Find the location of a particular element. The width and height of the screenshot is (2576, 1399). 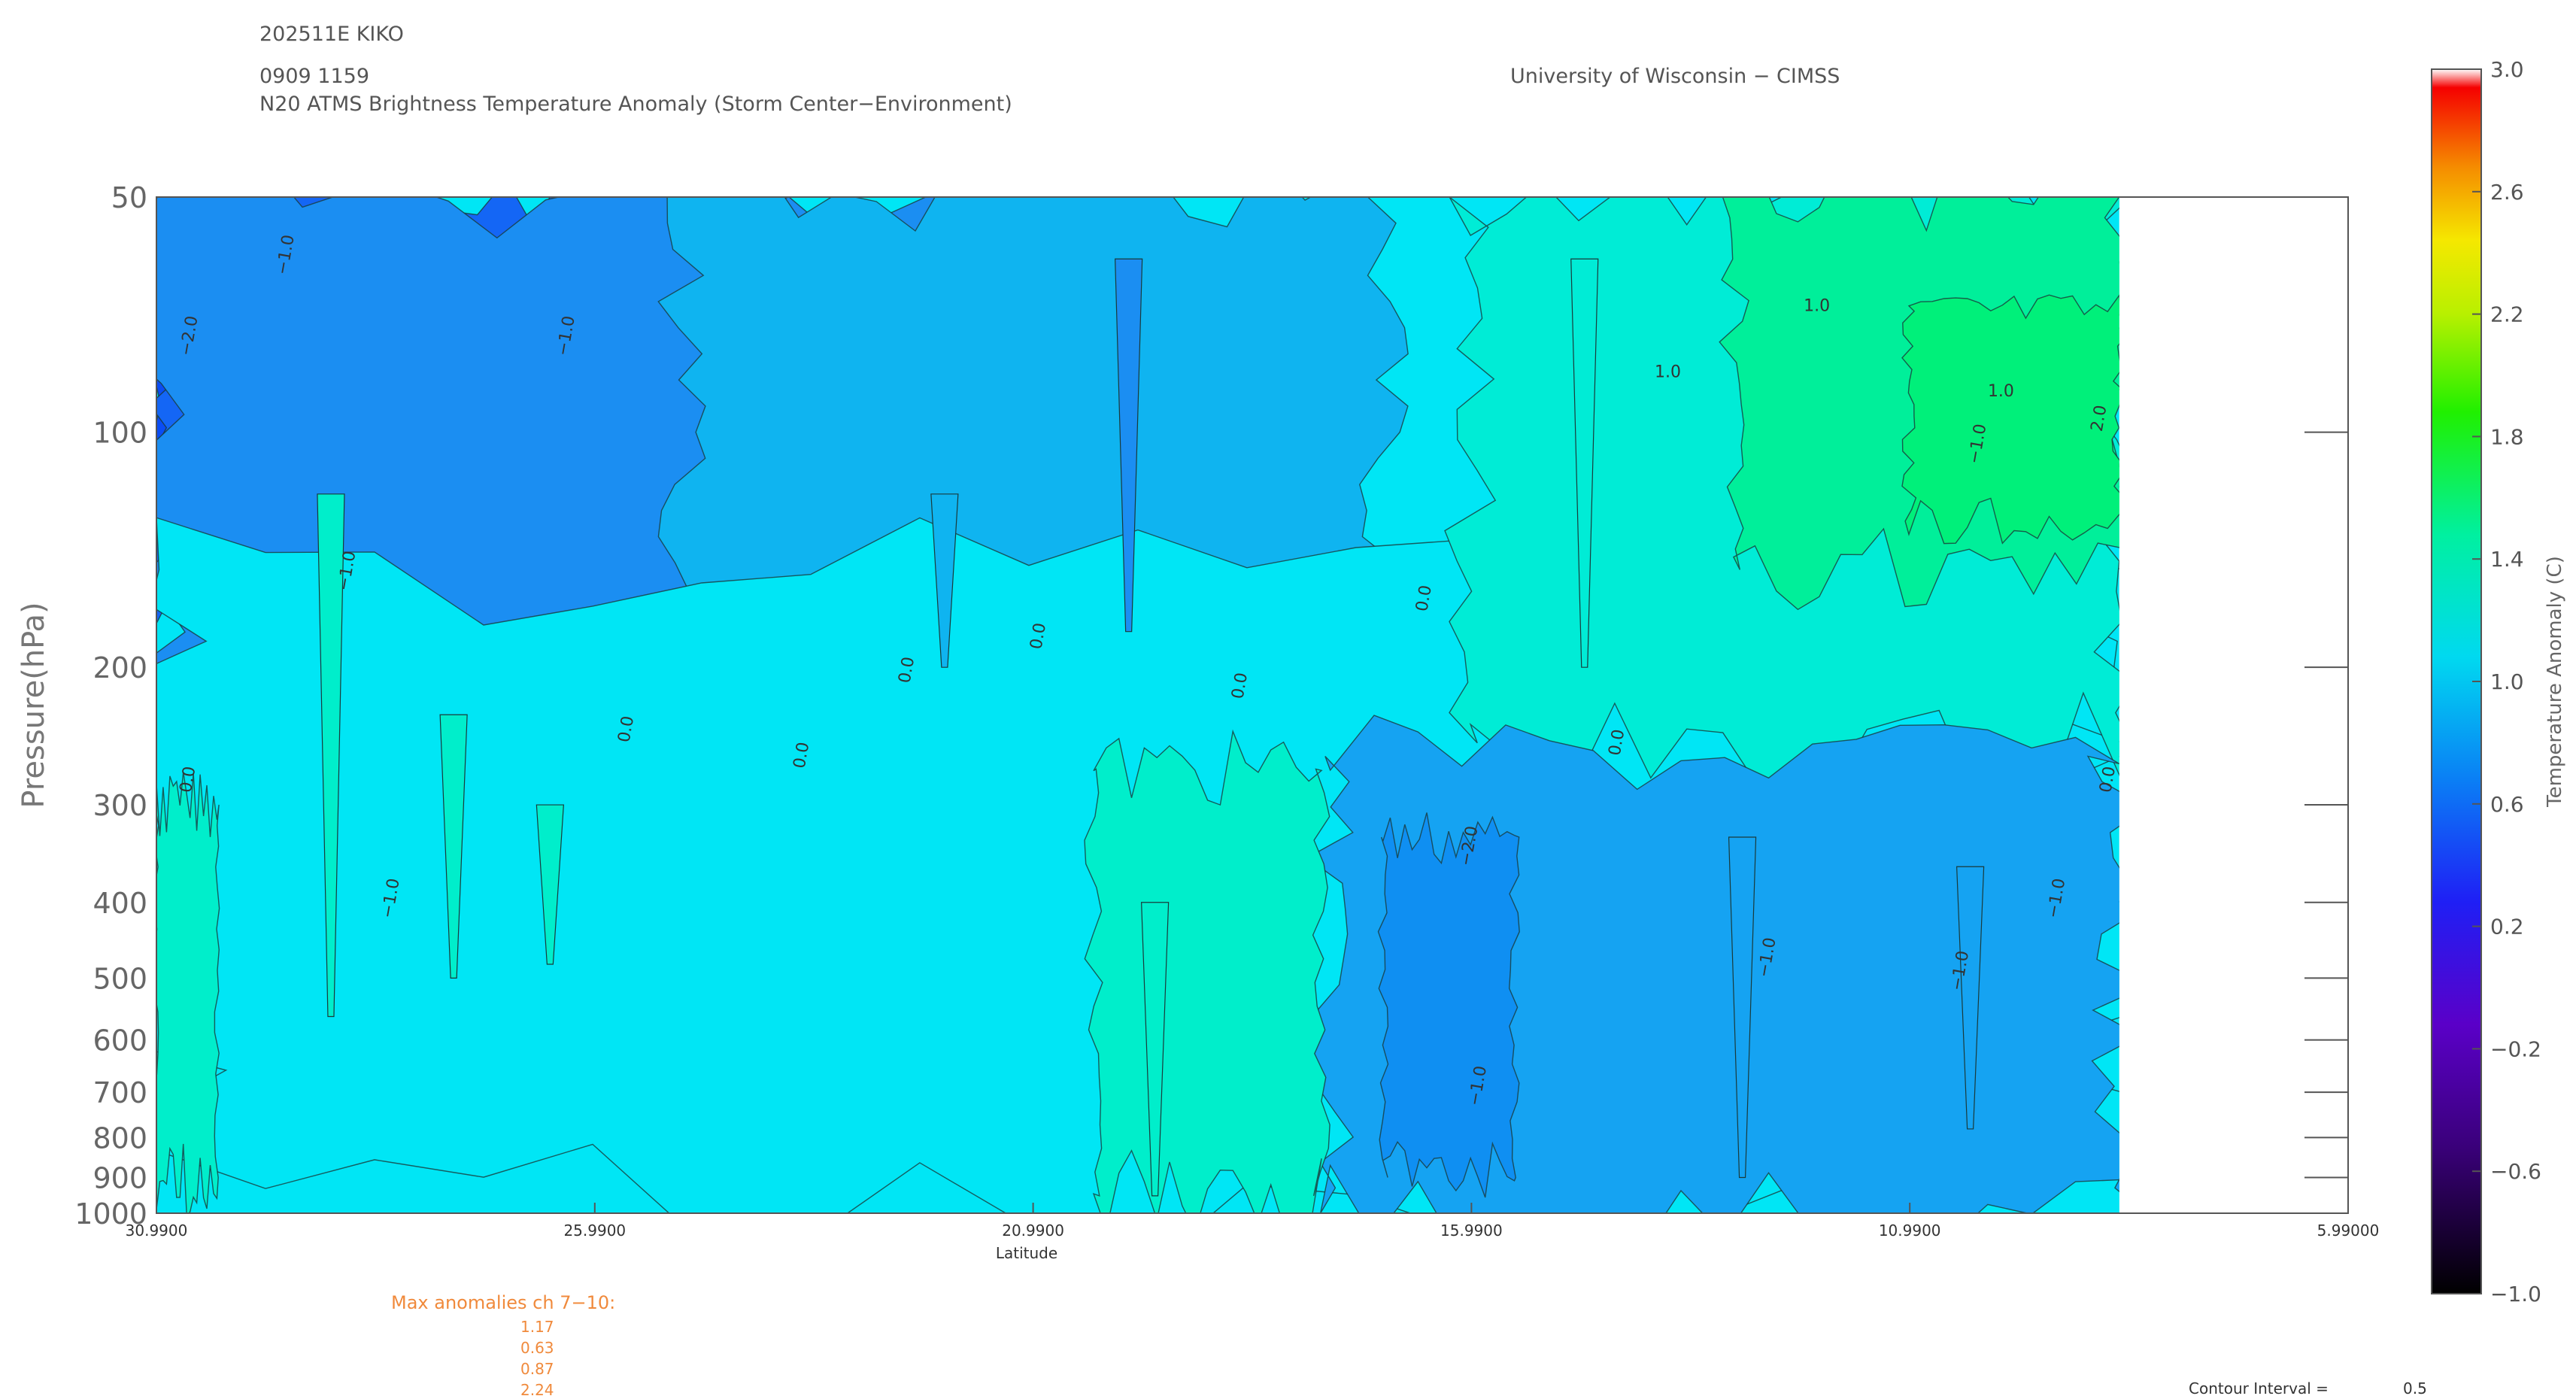

colorbar-tick-label: 1.4 is located at coordinates (2507, 559).